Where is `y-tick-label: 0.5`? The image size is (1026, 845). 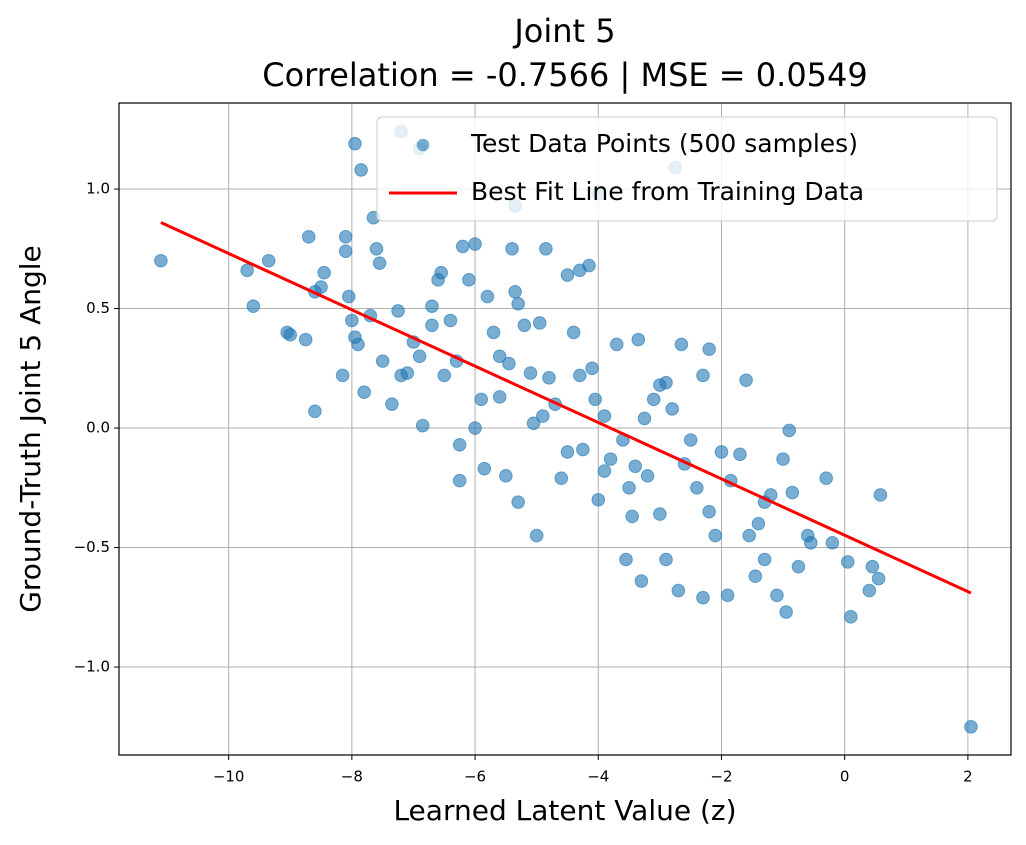 y-tick-label: 0.5 is located at coordinates (98, 308).